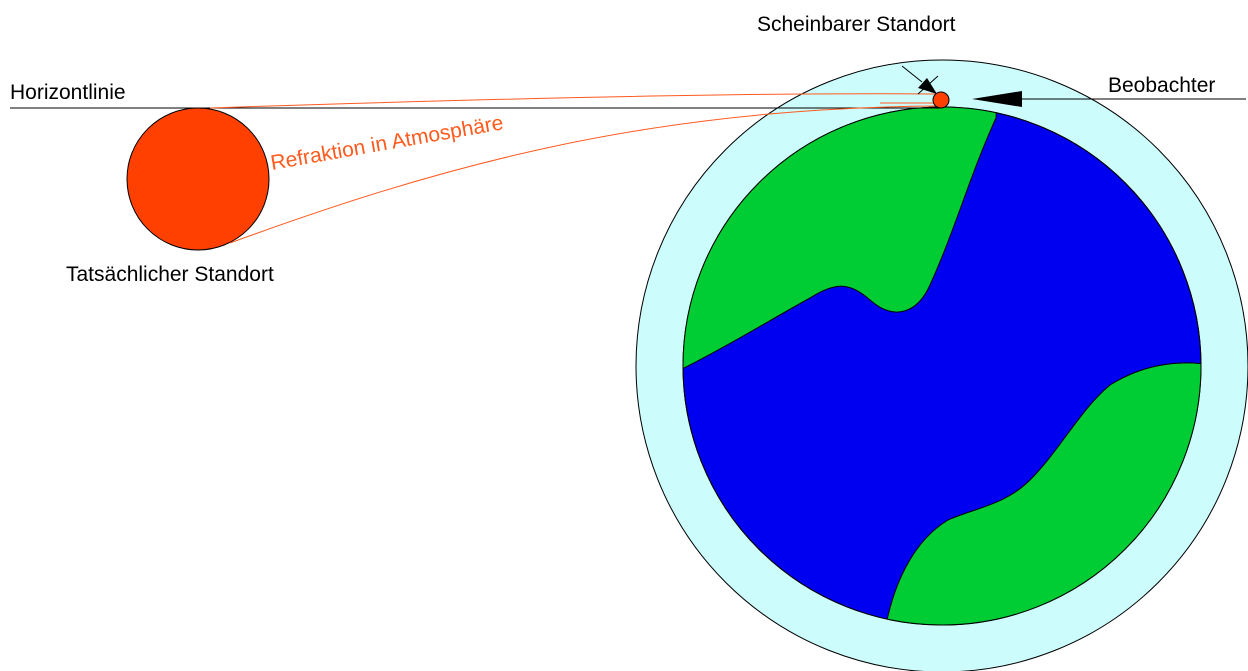  Describe the element at coordinates (856, 24) in the screenshot. I see `apparent-position-label: Scheinbarer Standort` at that location.